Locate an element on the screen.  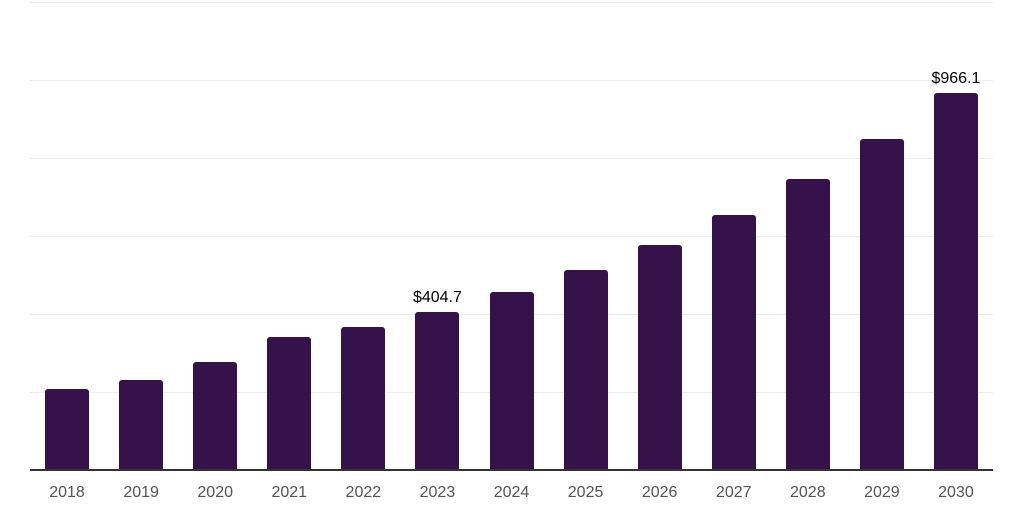
bar-2029 is located at coordinates (881, 304).